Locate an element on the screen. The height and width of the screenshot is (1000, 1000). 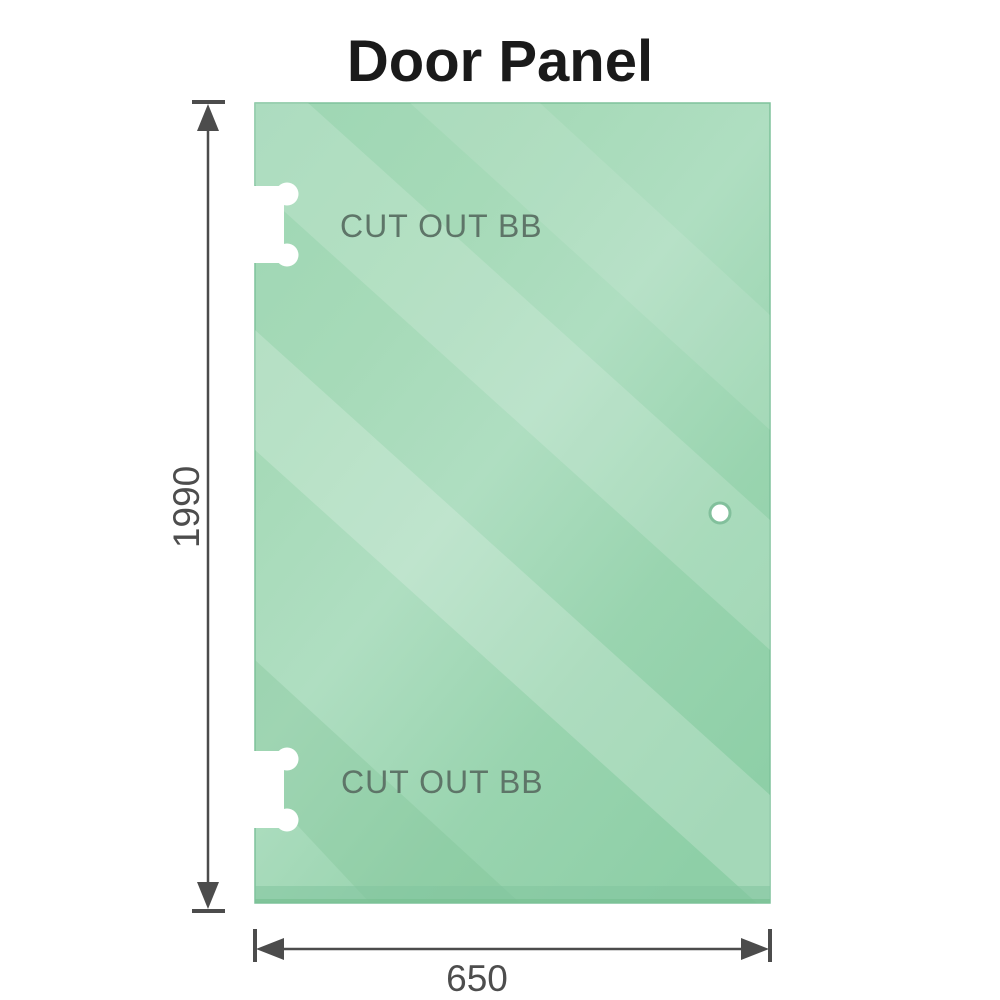
arrow-right-icon is located at coordinates (755, 949).